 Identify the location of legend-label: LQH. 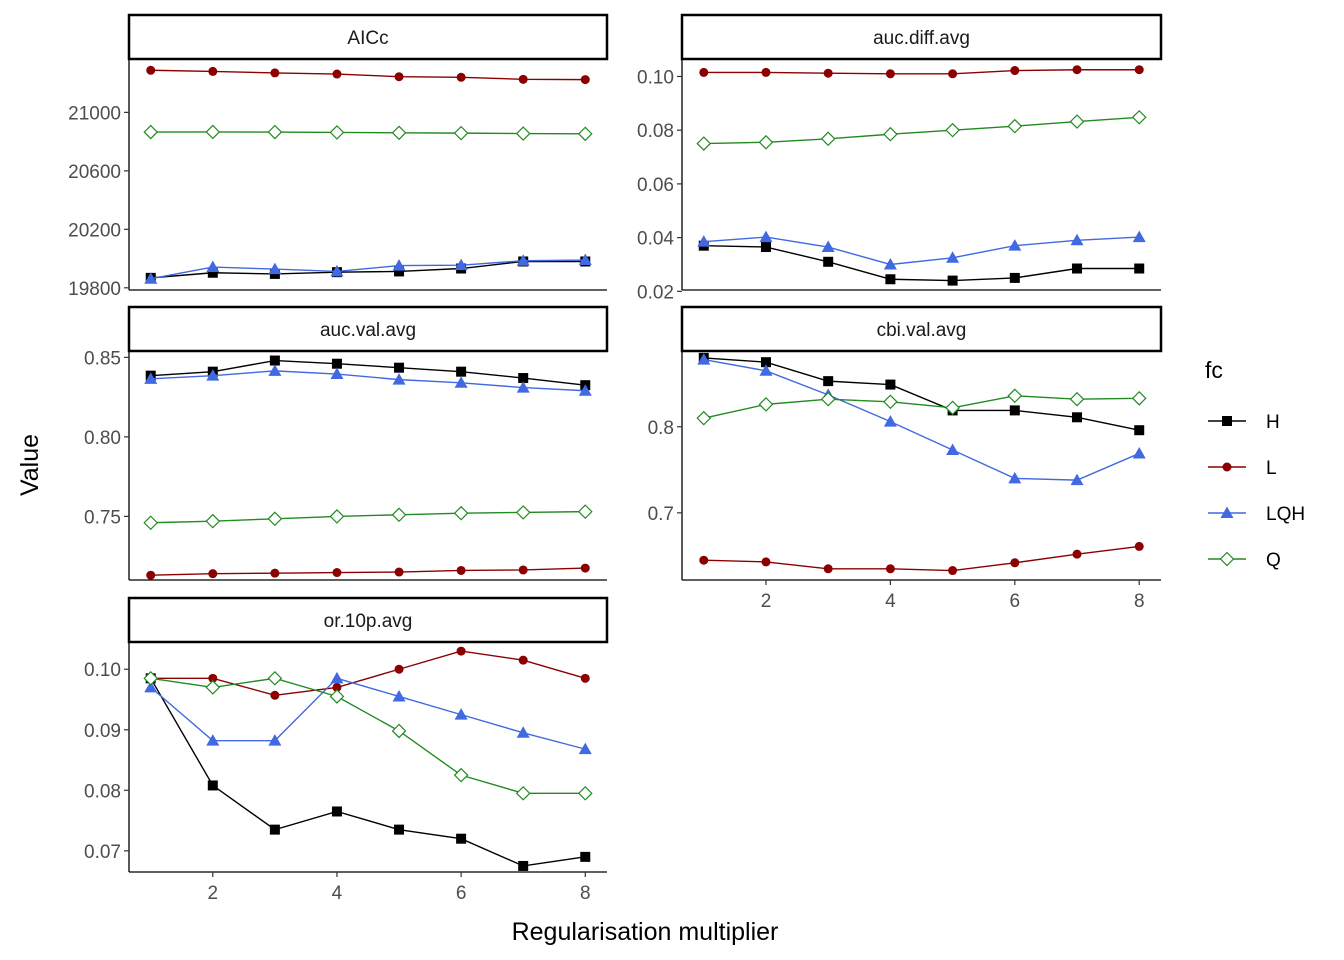
(1285, 514).